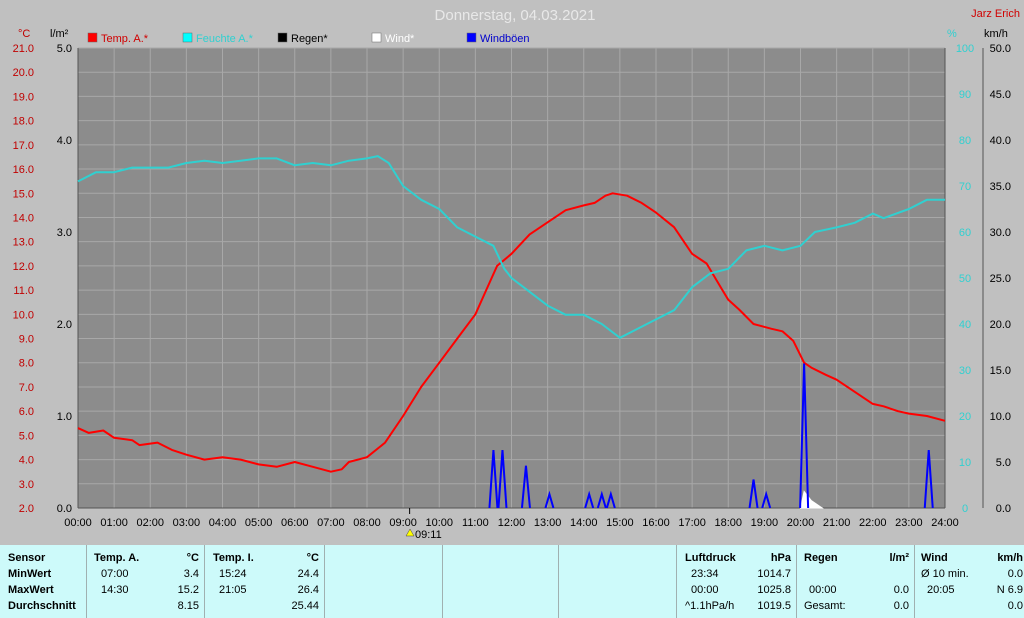 This screenshot has height=618, width=1024. Describe the element at coordinates (1003, 463) in the screenshot. I see `wind-tick-label: 5.0` at that location.